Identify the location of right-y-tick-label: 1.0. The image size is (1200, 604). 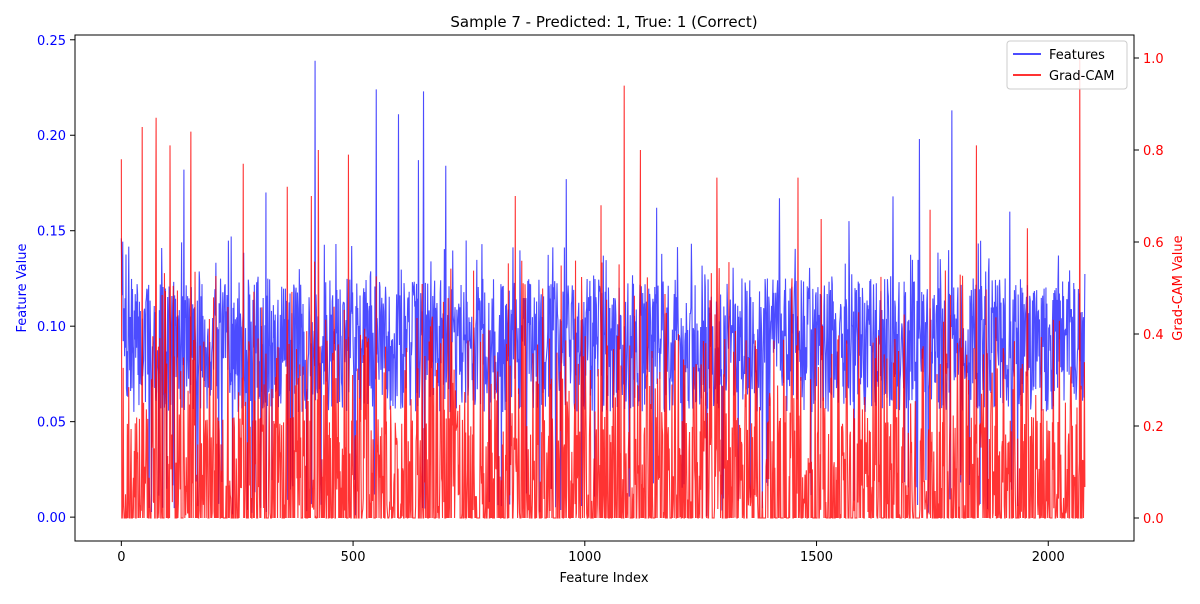
(1153, 59).